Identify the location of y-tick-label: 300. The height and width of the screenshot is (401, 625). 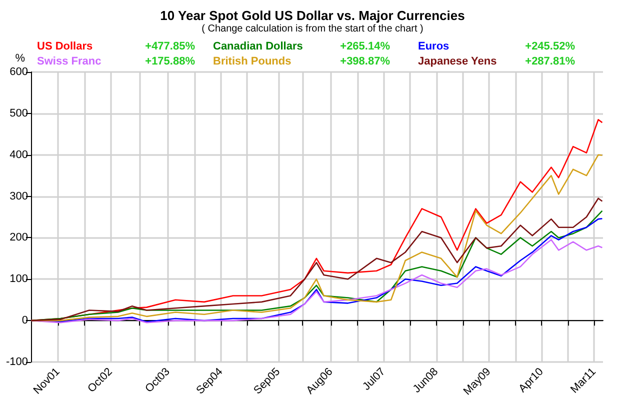
(19, 196).